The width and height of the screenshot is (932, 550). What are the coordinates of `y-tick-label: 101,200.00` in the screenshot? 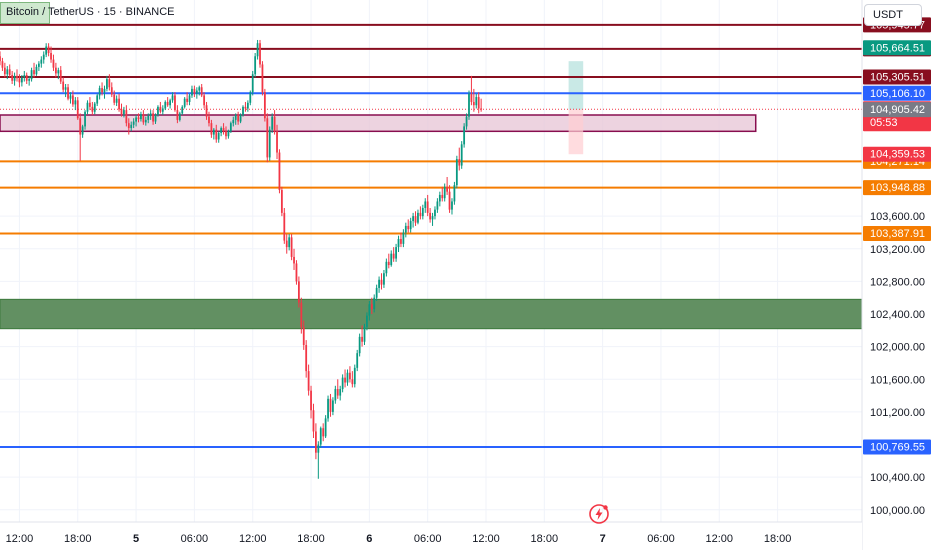 It's located at (897, 413).